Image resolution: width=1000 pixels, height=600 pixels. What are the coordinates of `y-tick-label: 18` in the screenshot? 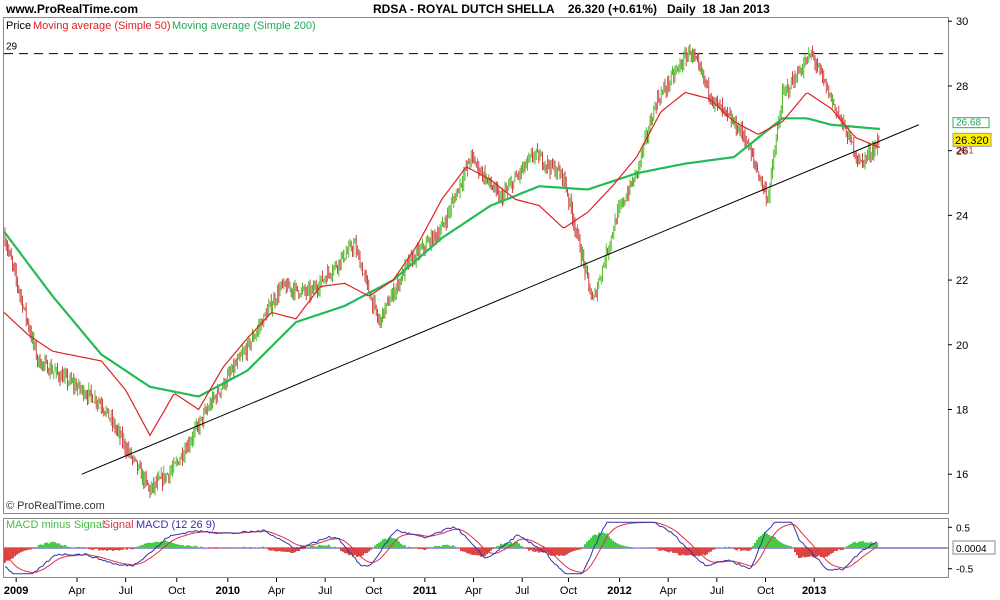 It's located at (962, 410).